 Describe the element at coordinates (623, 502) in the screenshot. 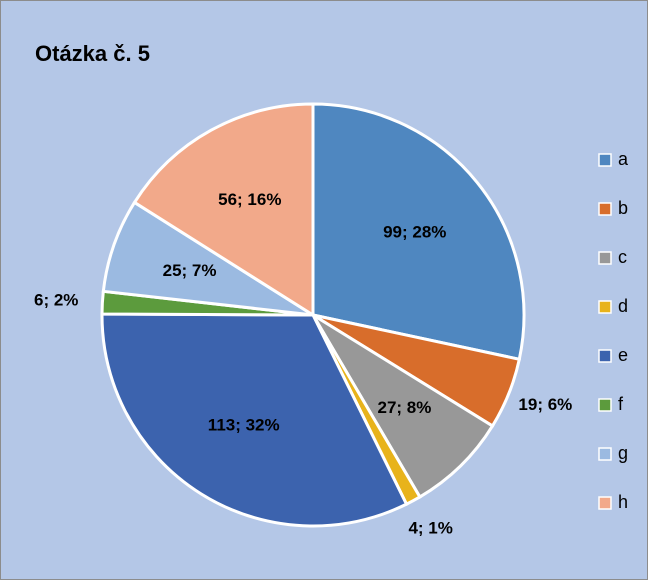

I see `legend-label: h` at that location.